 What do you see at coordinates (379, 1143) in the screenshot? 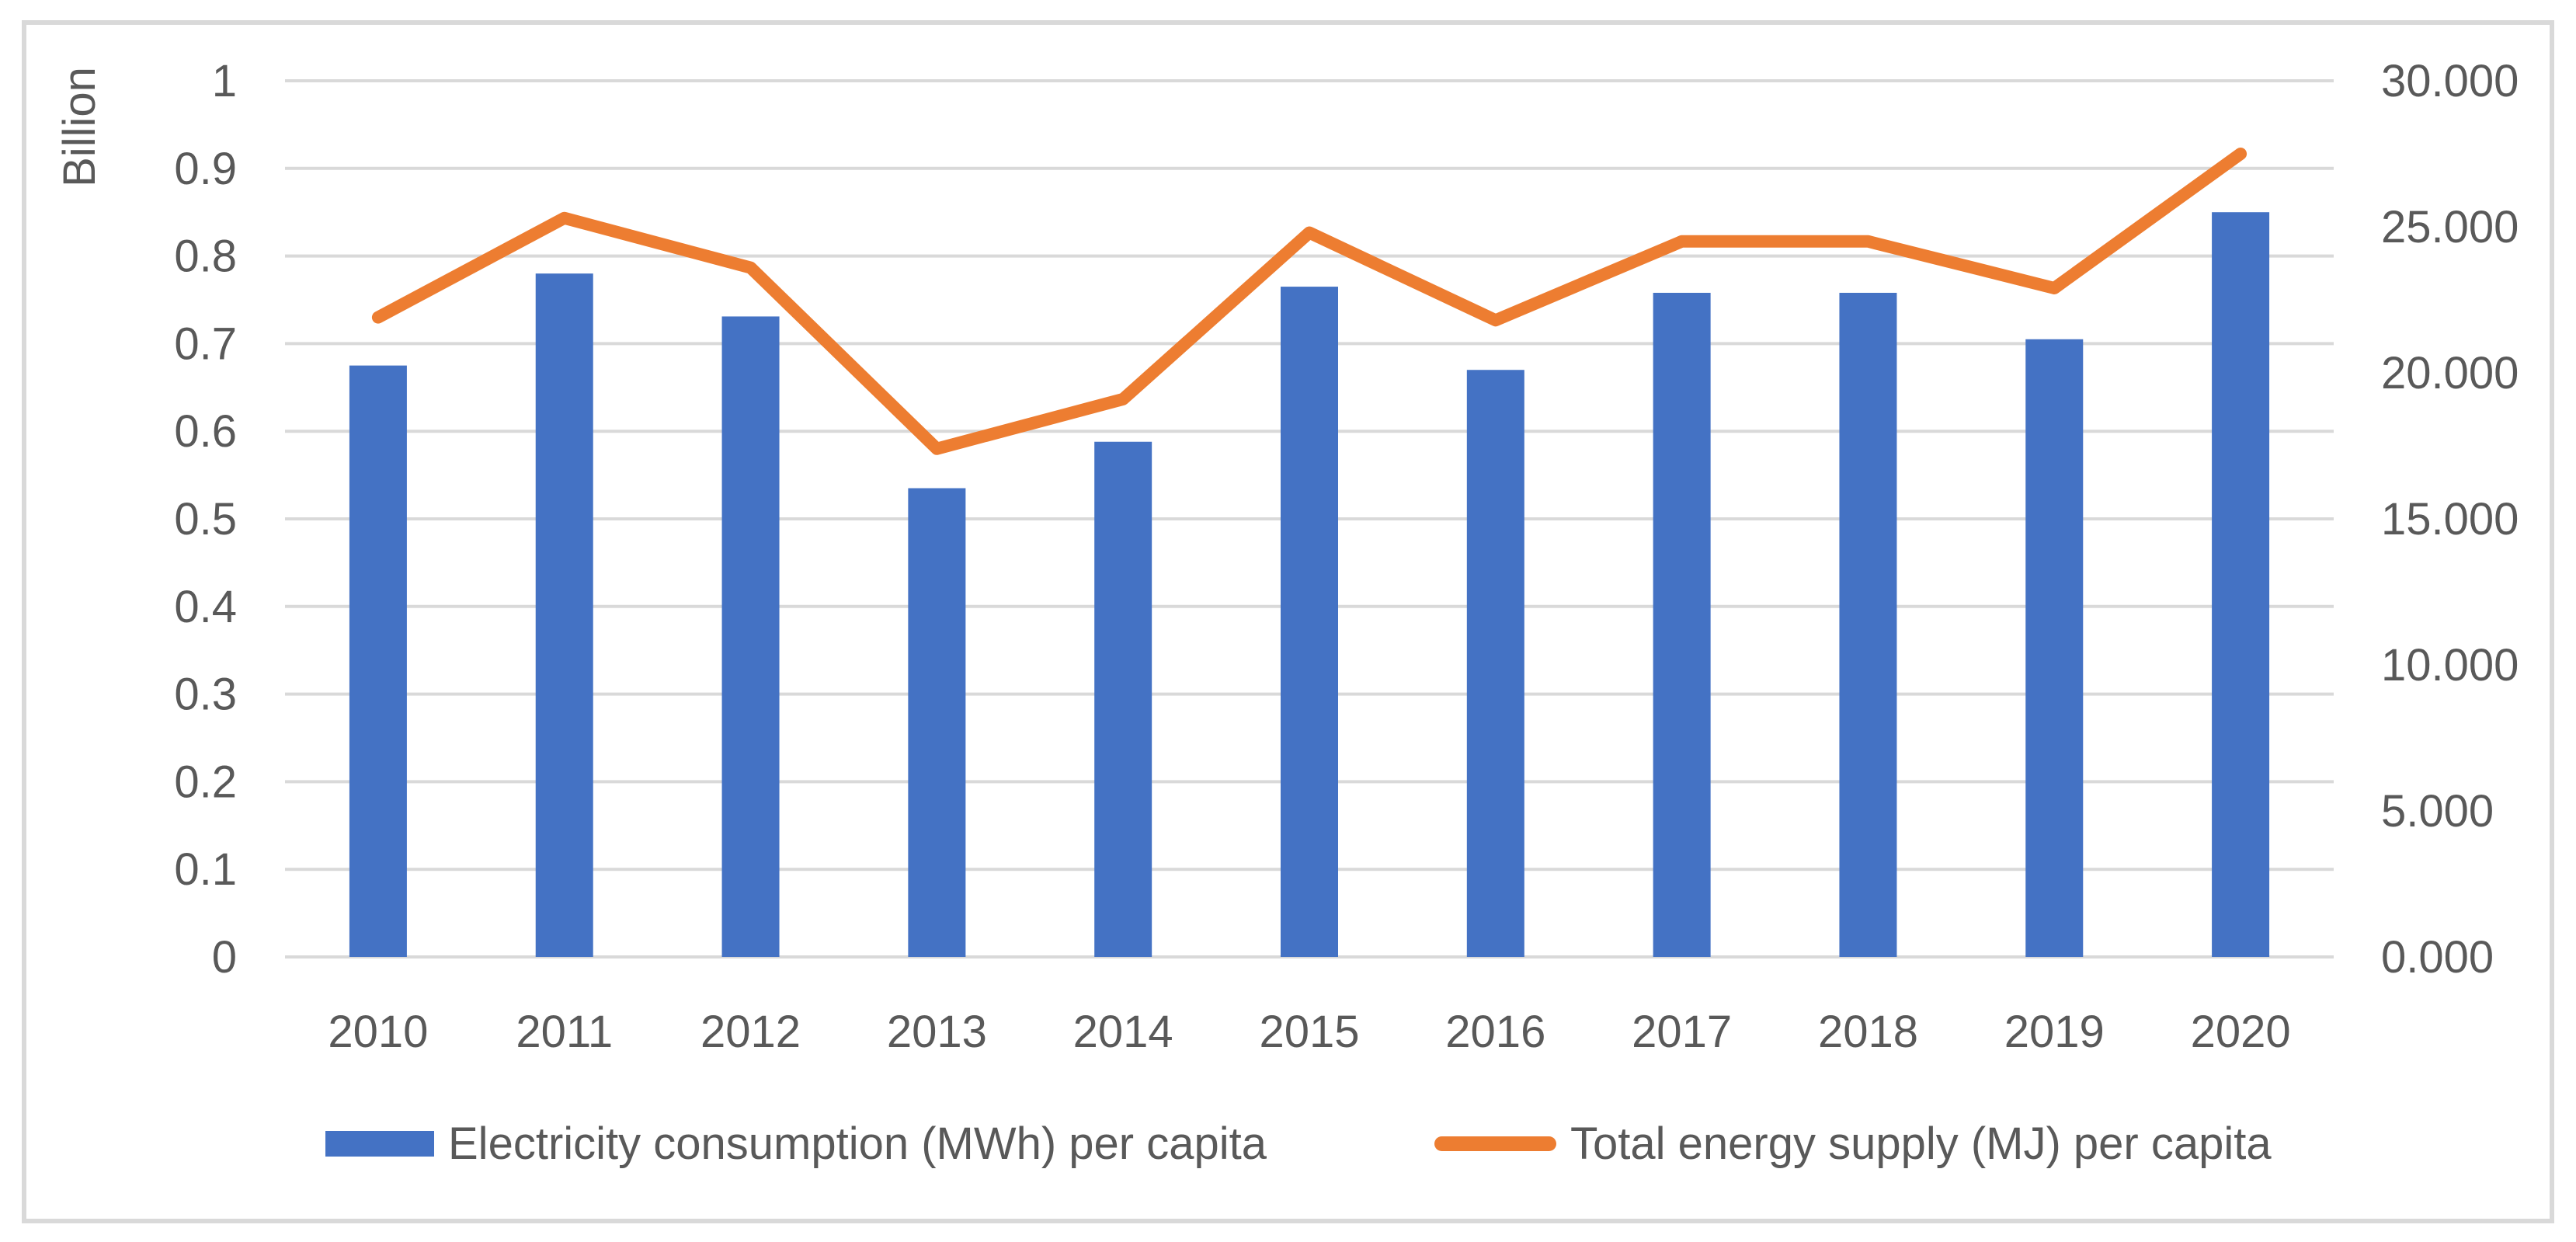
I see `bar-series-swatch-icon` at bounding box center [379, 1143].